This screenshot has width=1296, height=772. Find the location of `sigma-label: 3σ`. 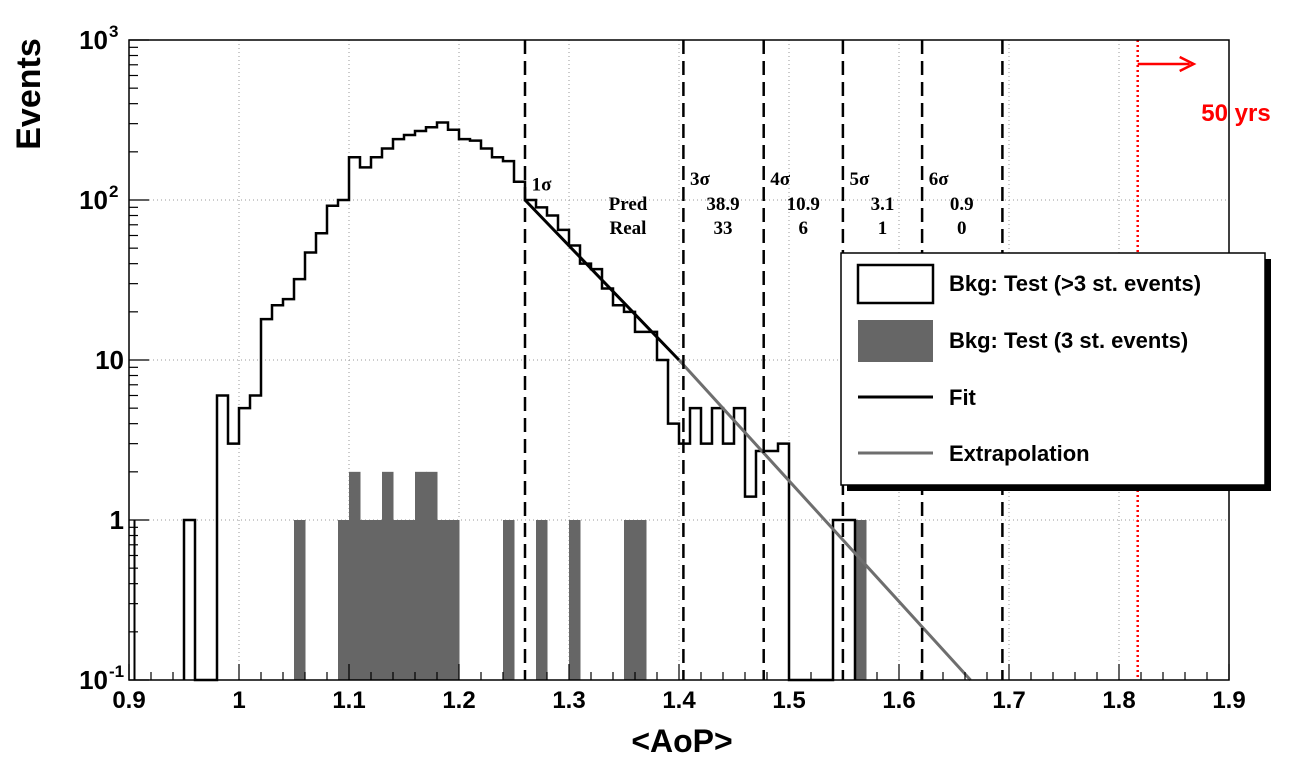

sigma-label: 3σ is located at coordinates (700, 179).